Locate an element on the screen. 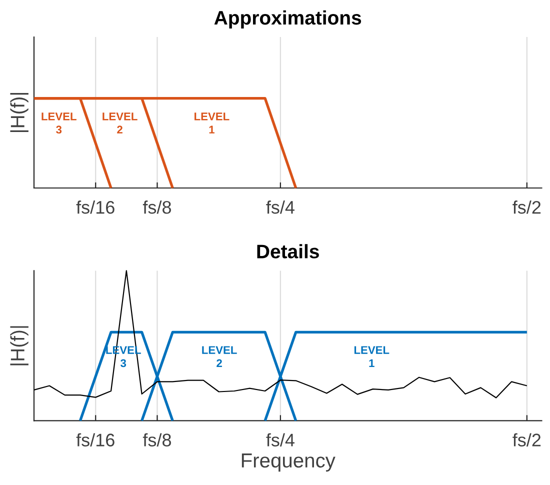 This screenshot has width=550, height=485. annotation: LEVEL 3 is located at coordinates (59, 123).